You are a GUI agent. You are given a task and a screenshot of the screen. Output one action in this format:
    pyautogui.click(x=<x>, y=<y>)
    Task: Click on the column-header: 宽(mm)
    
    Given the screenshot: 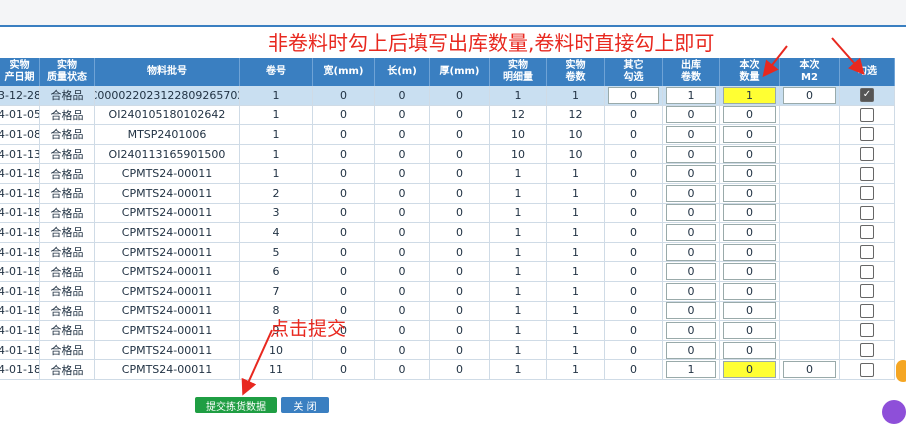 What is the action you would take?
    pyautogui.click(x=344, y=72)
    